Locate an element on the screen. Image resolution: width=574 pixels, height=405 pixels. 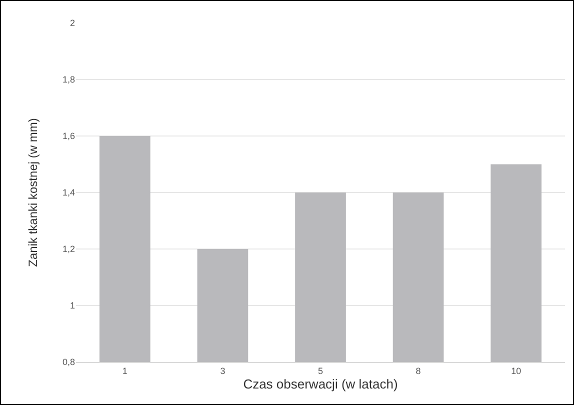
x-tick-label: 5 is located at coordinates (321, 371).